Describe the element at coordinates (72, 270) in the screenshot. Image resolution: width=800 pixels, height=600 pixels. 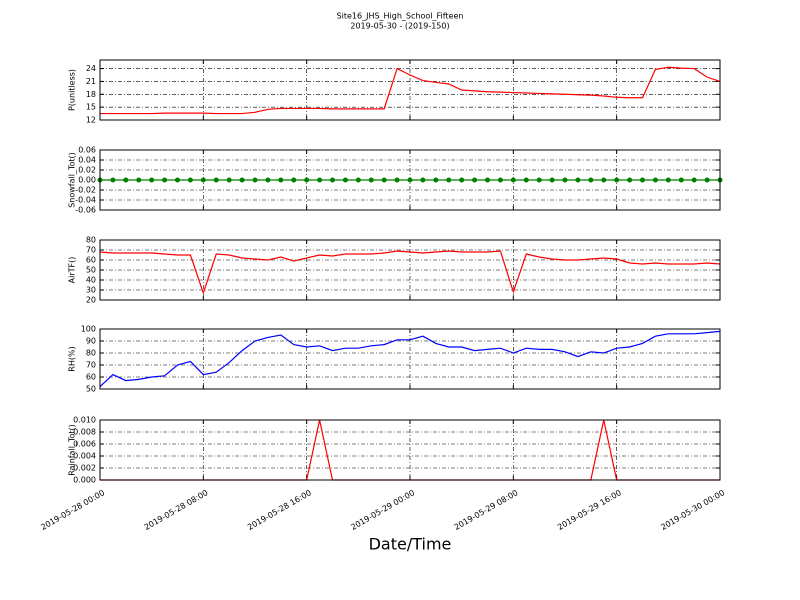
I see `y-axis-label: AirTF()` at that location.